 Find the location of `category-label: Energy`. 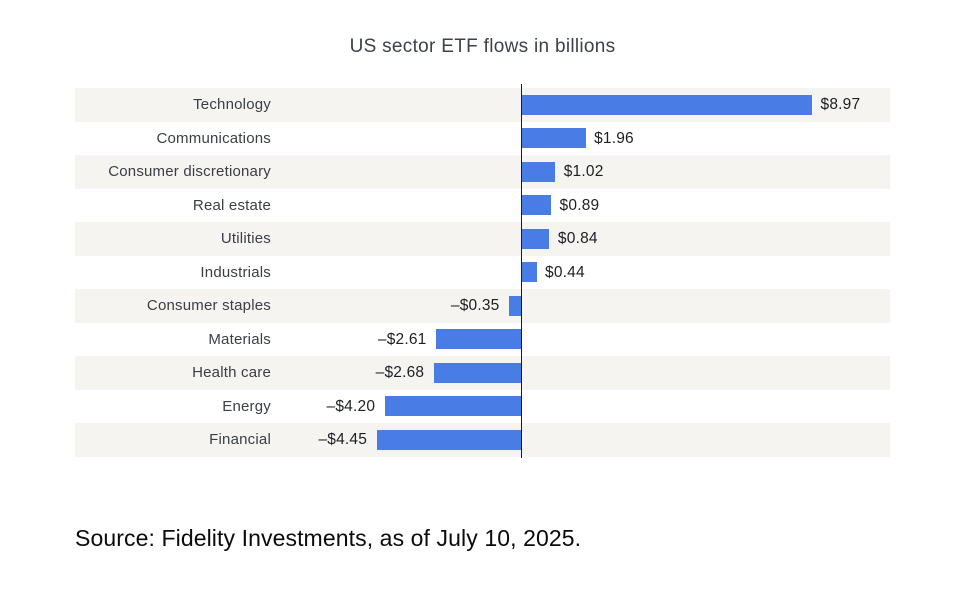

category-label: Energy is located at coordinates (246, 406).